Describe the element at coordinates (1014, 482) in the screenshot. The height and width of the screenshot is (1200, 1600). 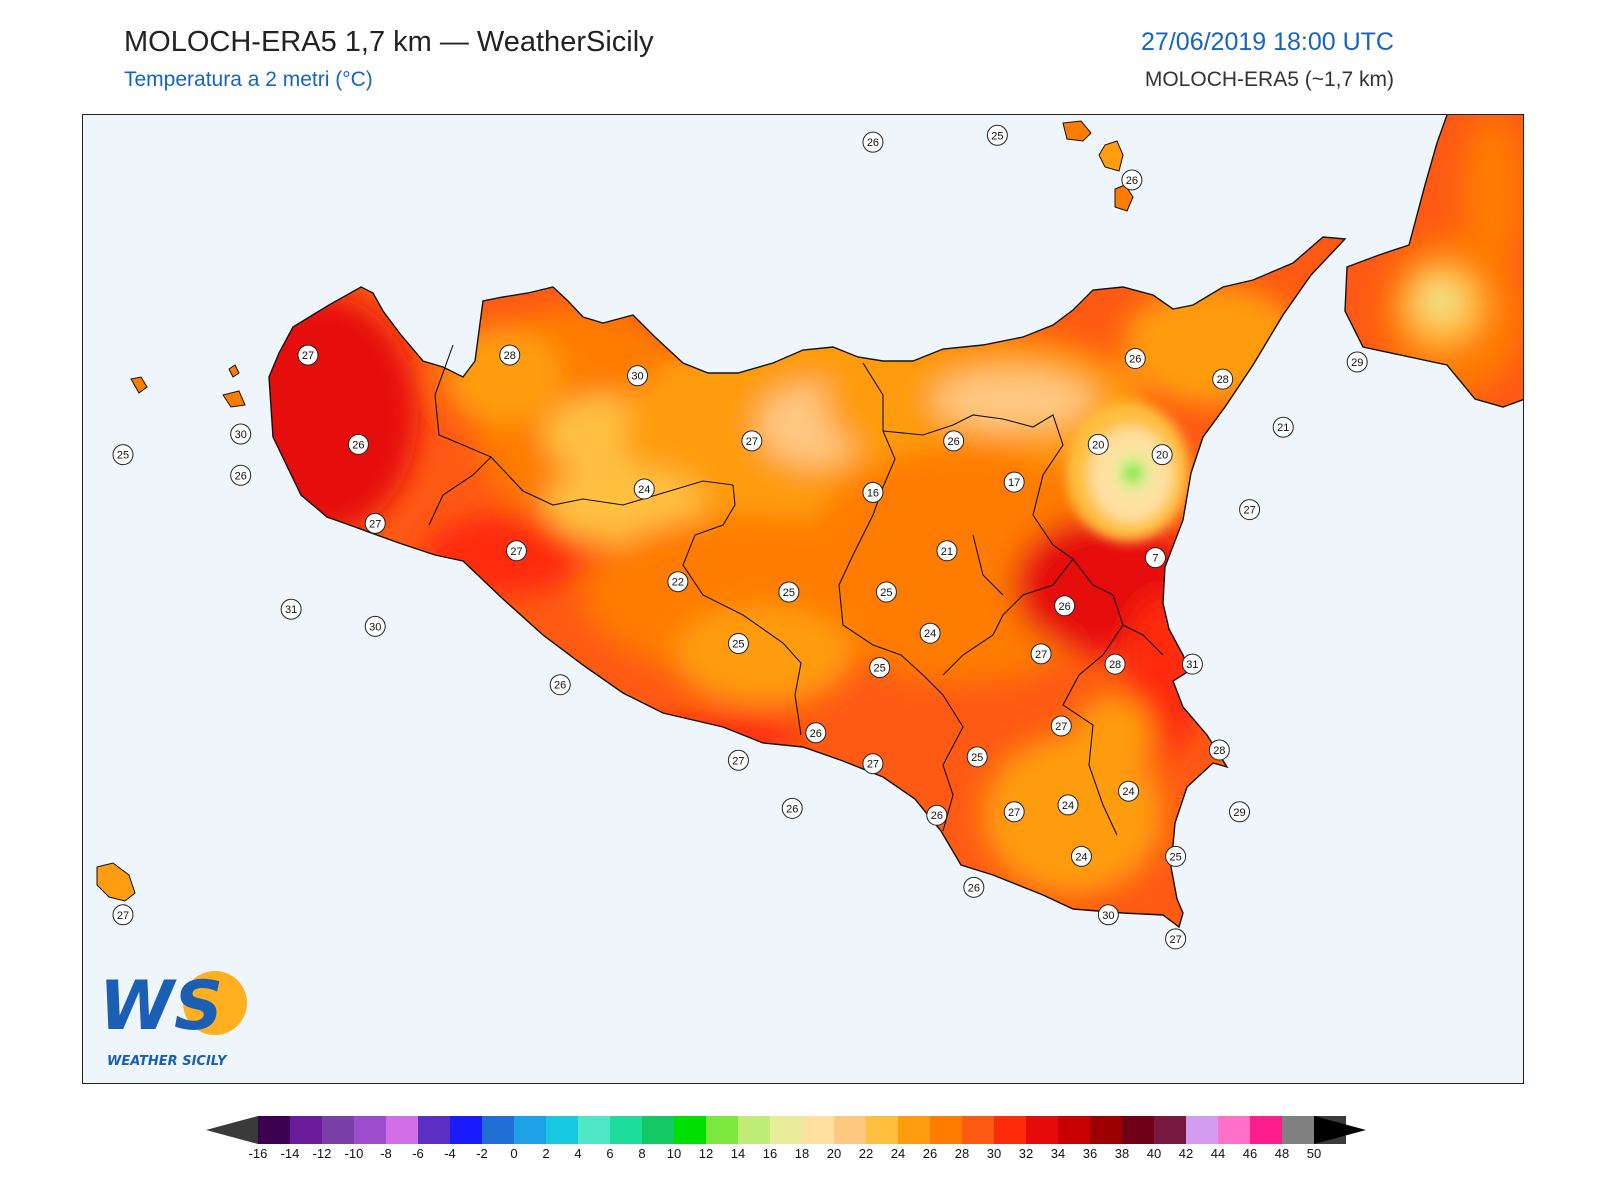
I see `temperature-label: 17` at that location.